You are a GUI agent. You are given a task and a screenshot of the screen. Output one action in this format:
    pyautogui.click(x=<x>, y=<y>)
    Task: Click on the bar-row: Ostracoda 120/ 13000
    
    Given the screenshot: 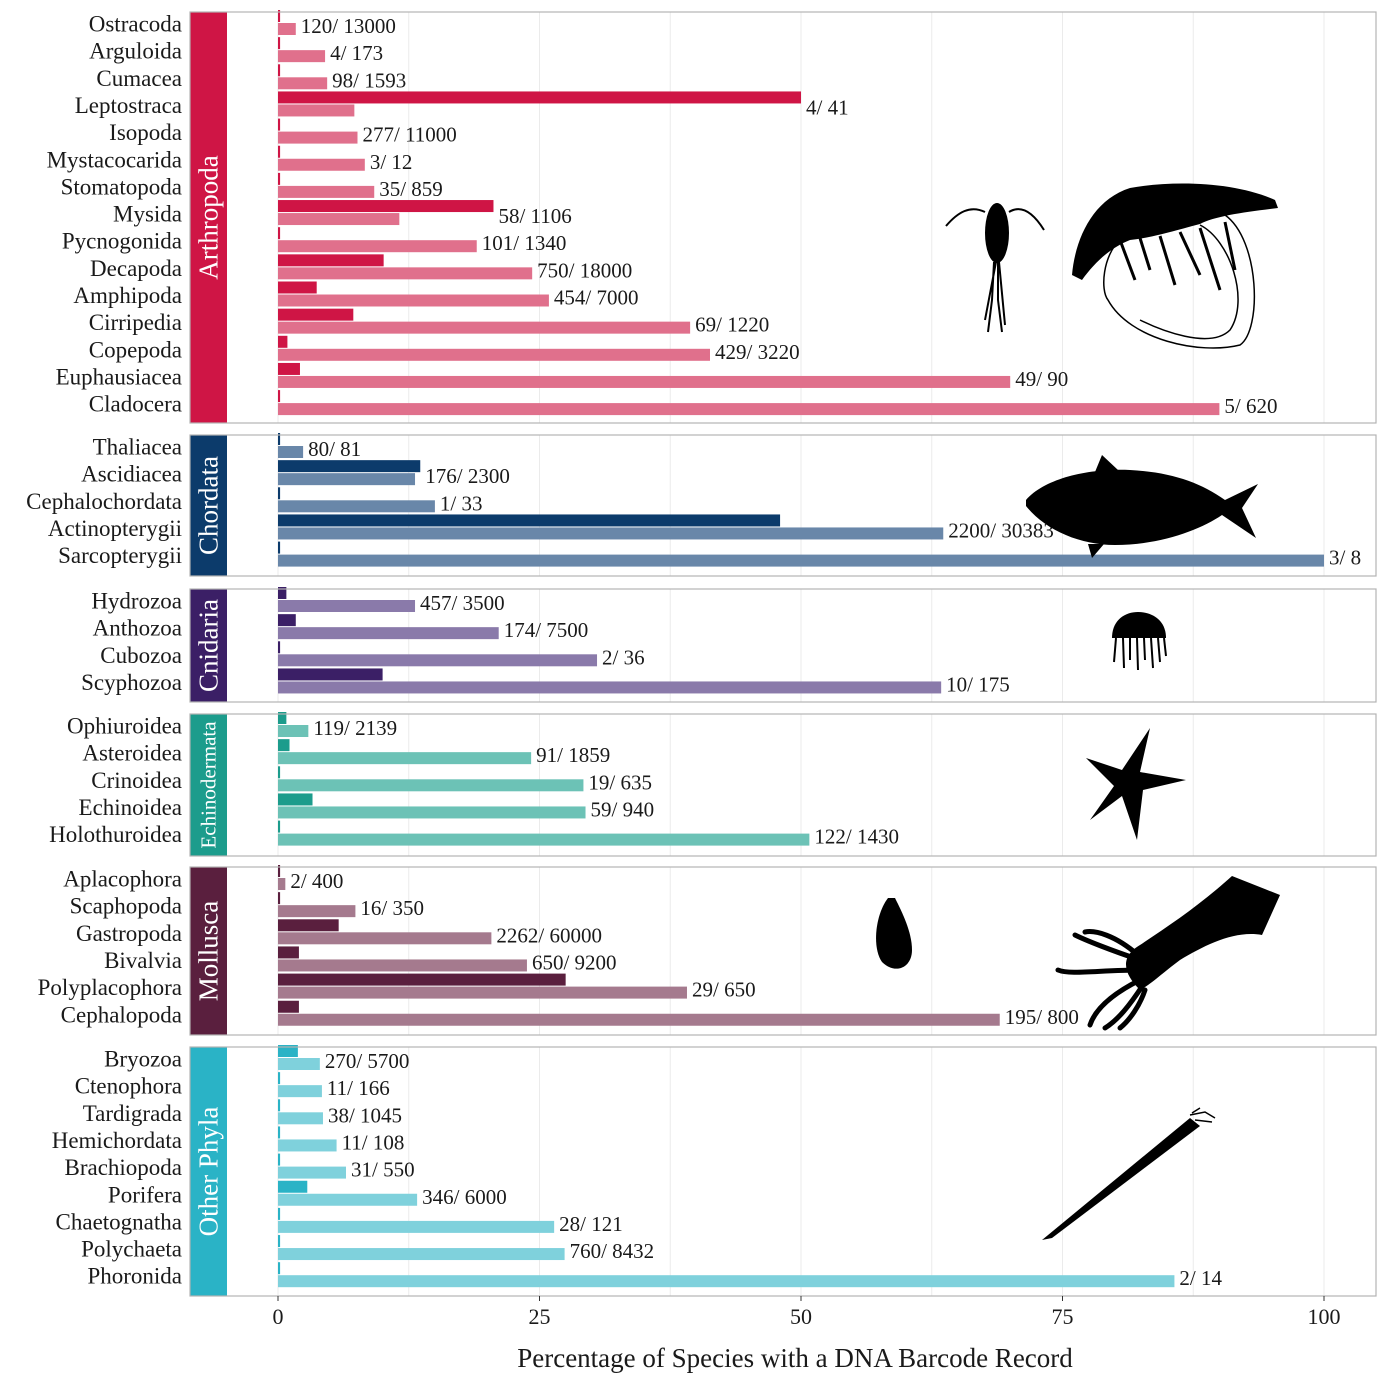 What is the action you would take?
    pyautogui.click(x=242, y=24)
    